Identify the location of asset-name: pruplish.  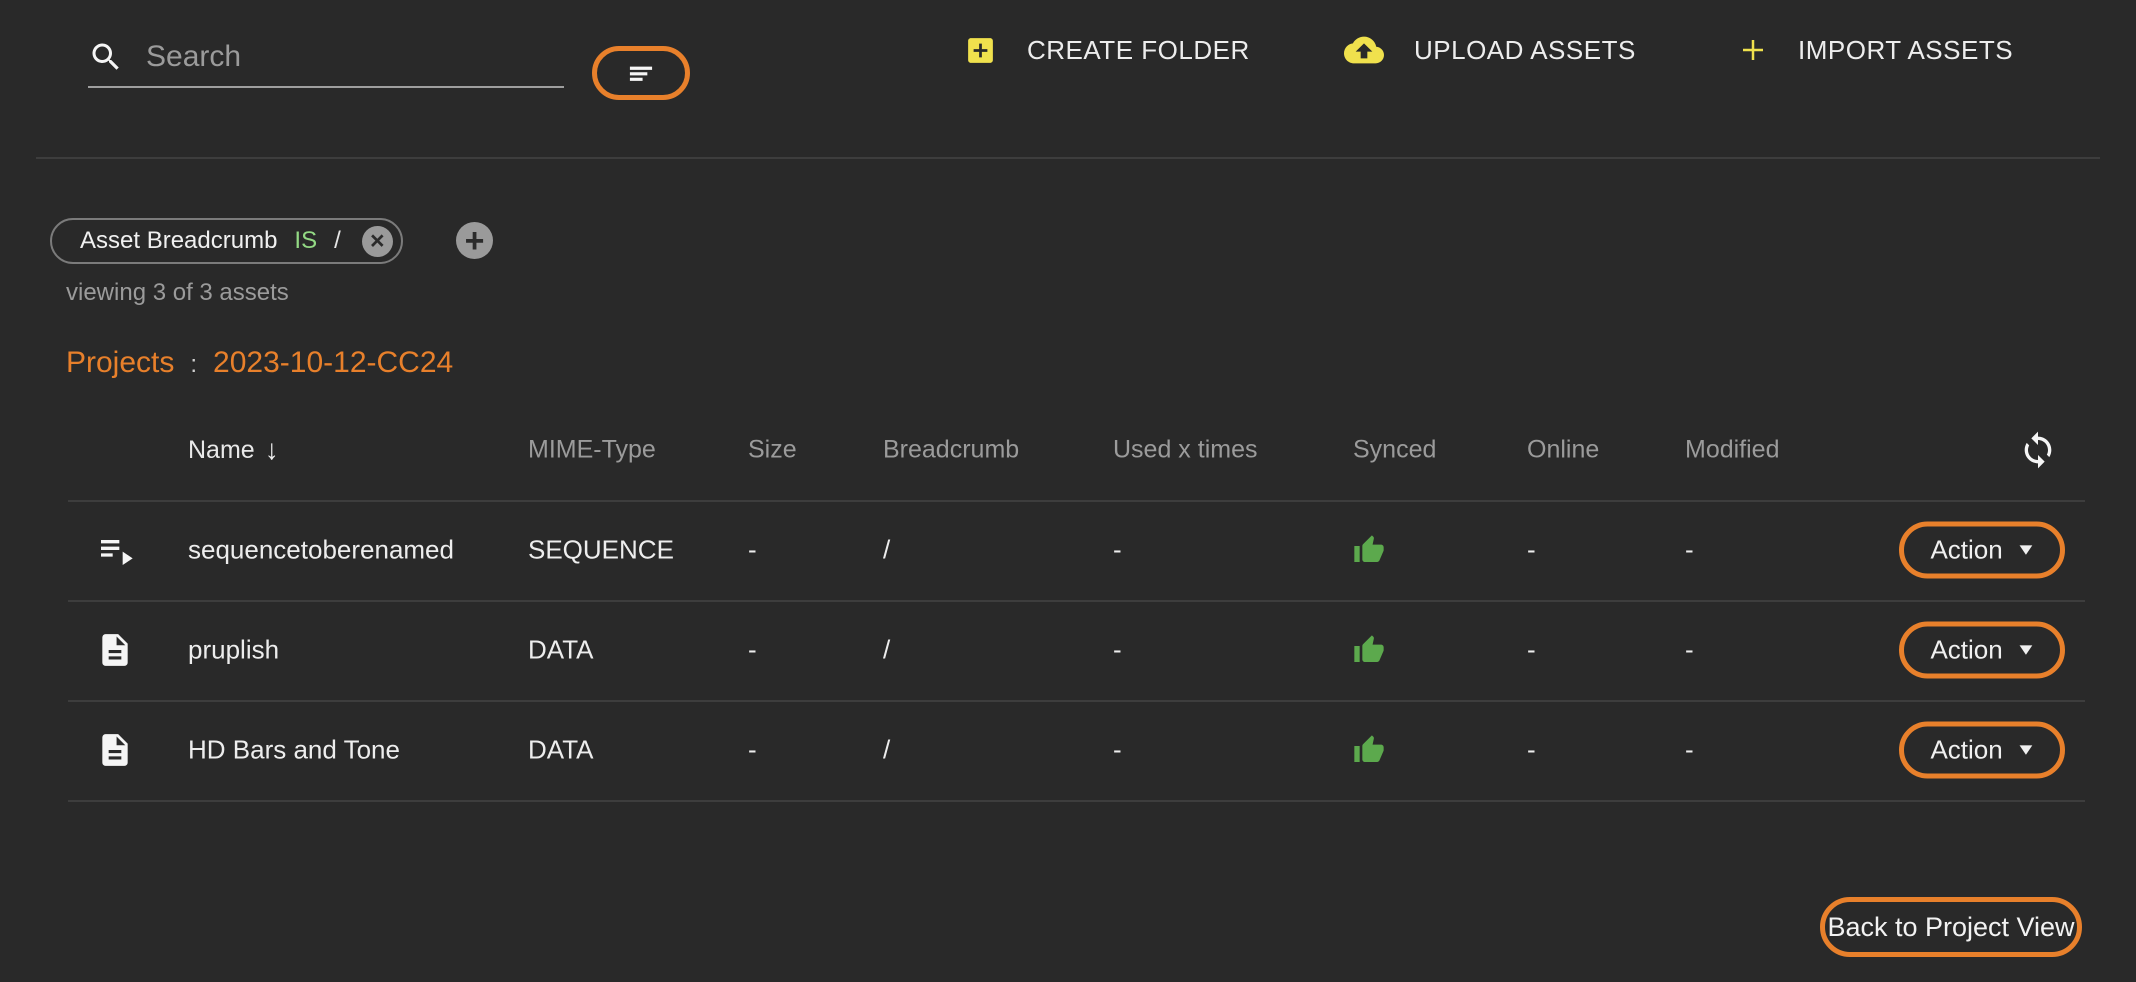
(234, 649).